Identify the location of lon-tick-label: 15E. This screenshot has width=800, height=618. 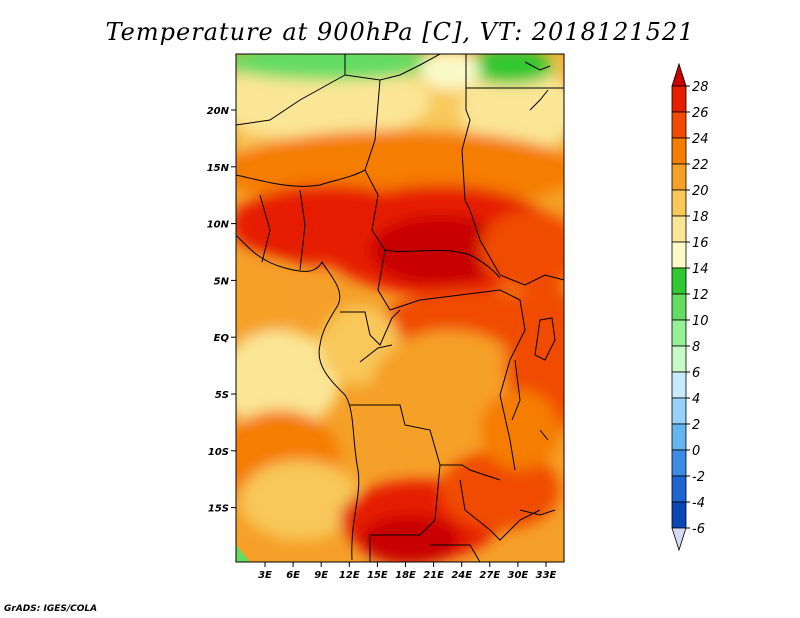
(377, 575).